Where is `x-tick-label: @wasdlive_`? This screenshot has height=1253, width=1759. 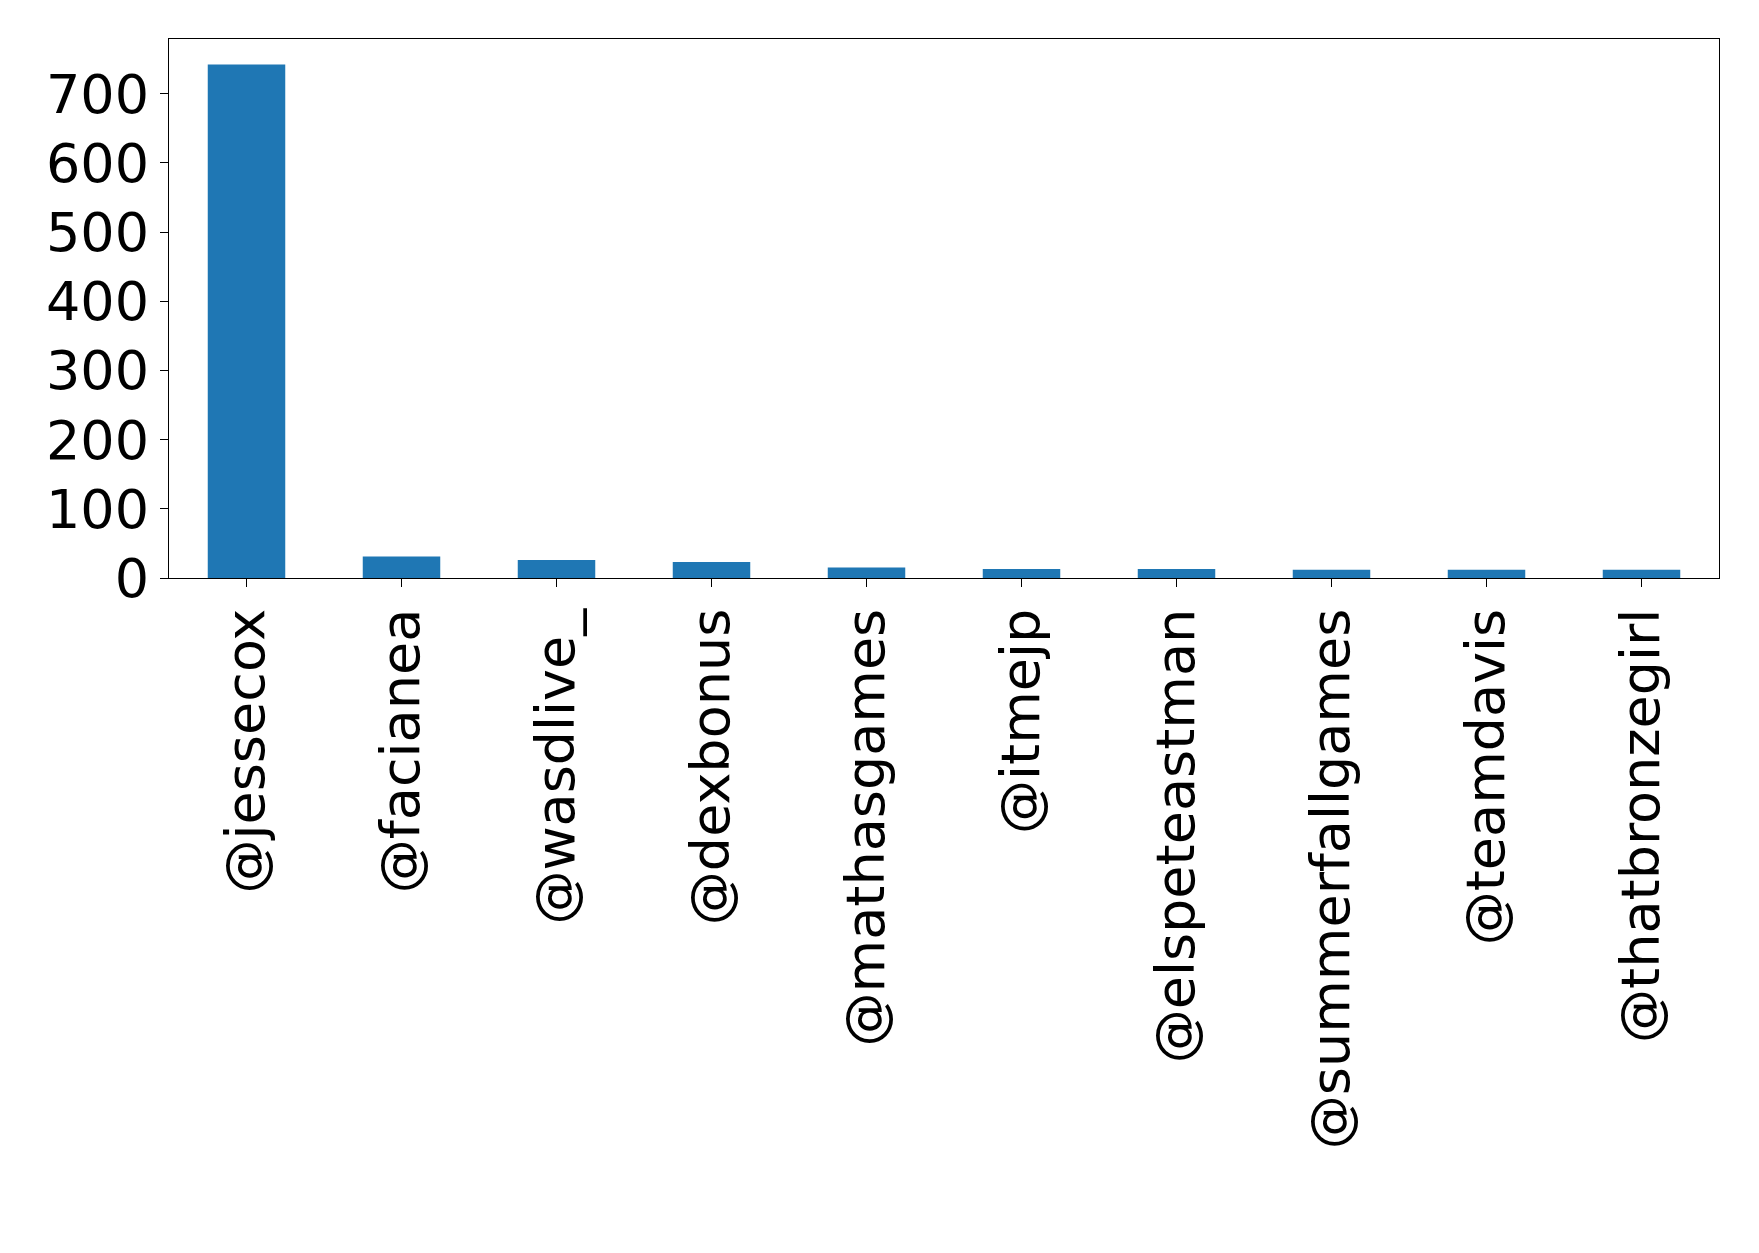
x-tick-label: @wasdlive_ is located at coordinates (556, 766).